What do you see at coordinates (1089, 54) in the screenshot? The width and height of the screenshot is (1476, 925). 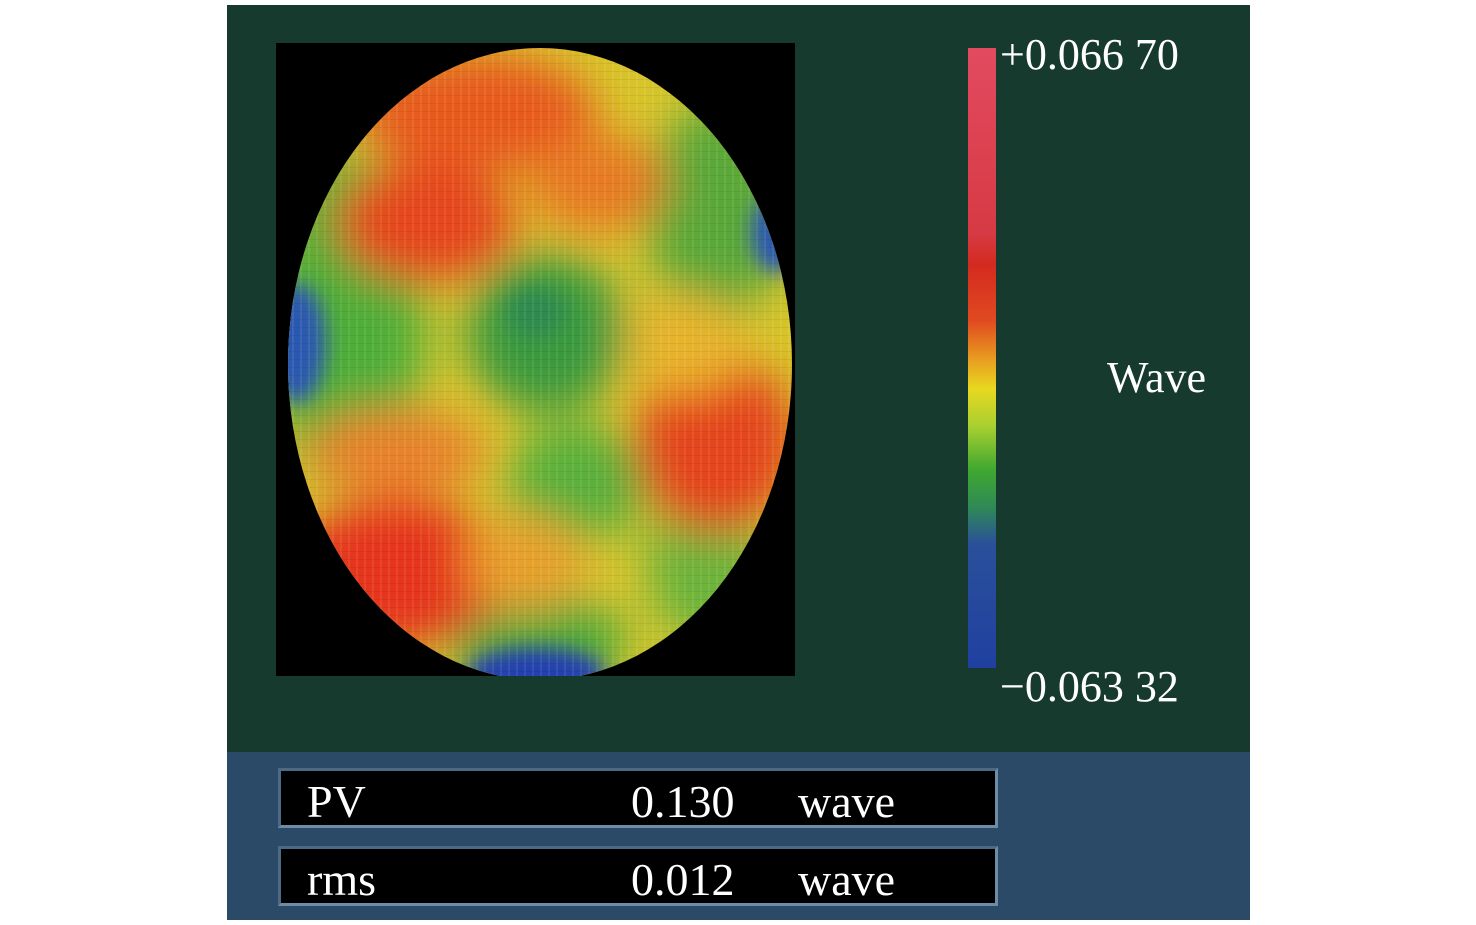 I see `scale-max-label: +0.066 70` at bounding box center [1089, 54].